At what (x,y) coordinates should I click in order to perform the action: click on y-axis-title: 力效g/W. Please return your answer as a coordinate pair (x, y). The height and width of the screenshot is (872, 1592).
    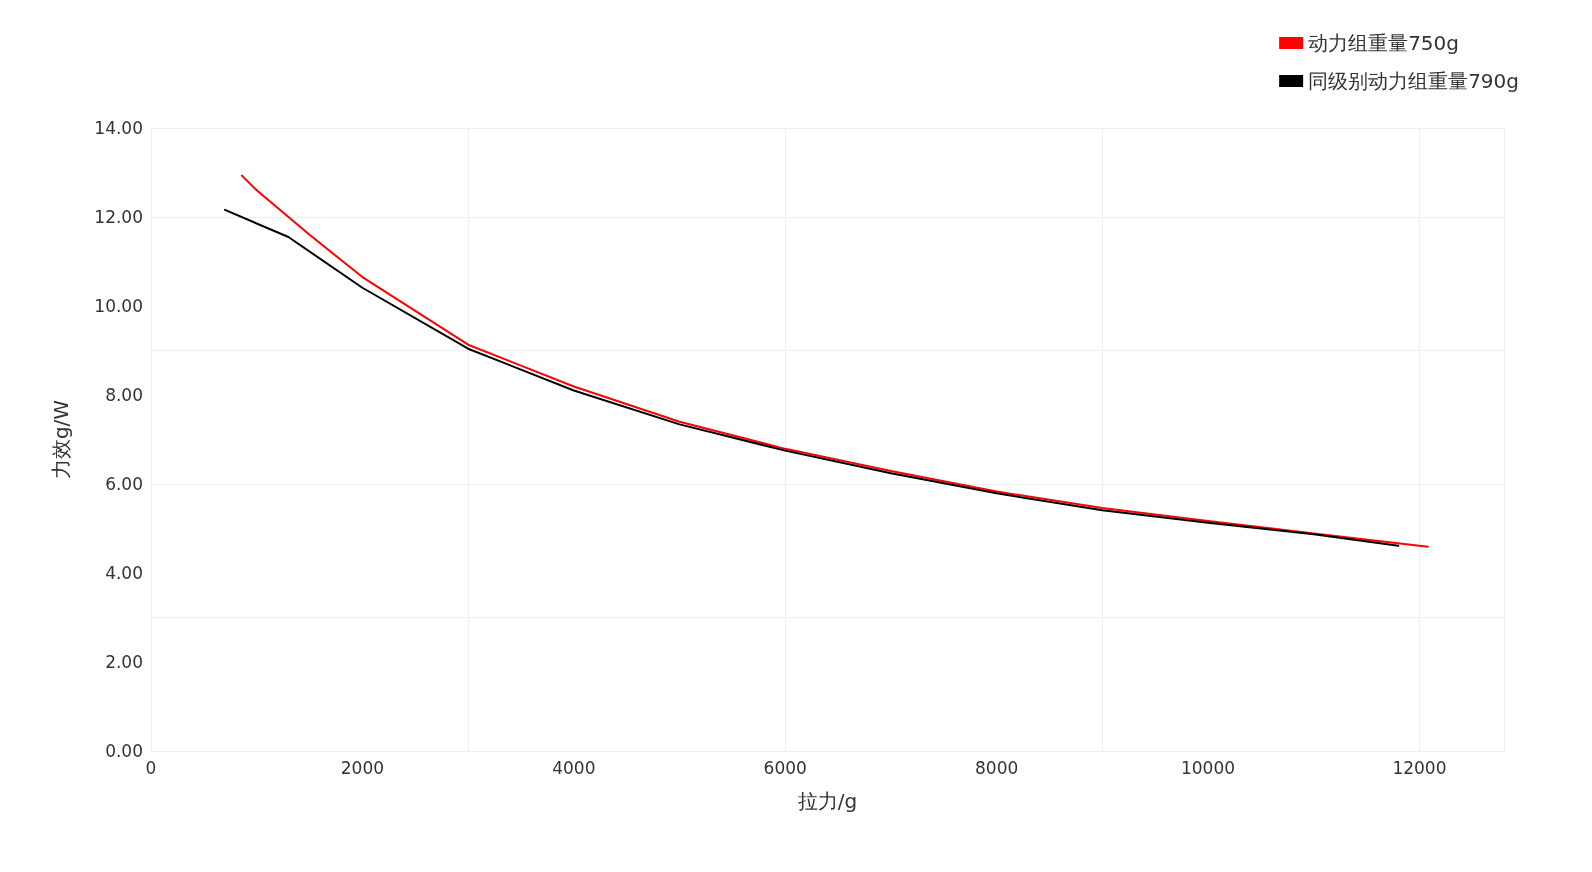
    Looking at the image, I should click on (61, 439).